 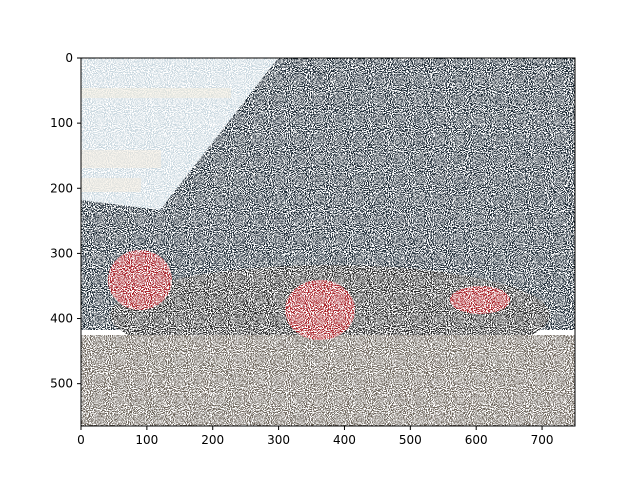 I want to click on x-tick-label: 300, so click(x=278, y=440).